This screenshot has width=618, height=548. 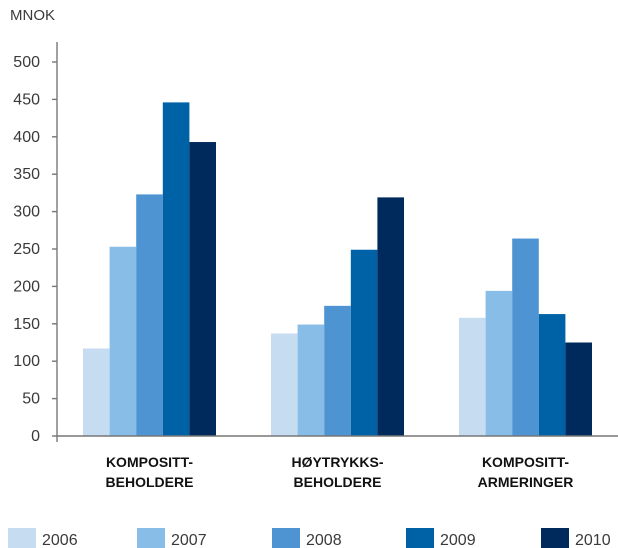 What do you see at coordinates (555, 538) in the screenshot?
I see `legend-swatch-2010` at bounding box center [555, 538].